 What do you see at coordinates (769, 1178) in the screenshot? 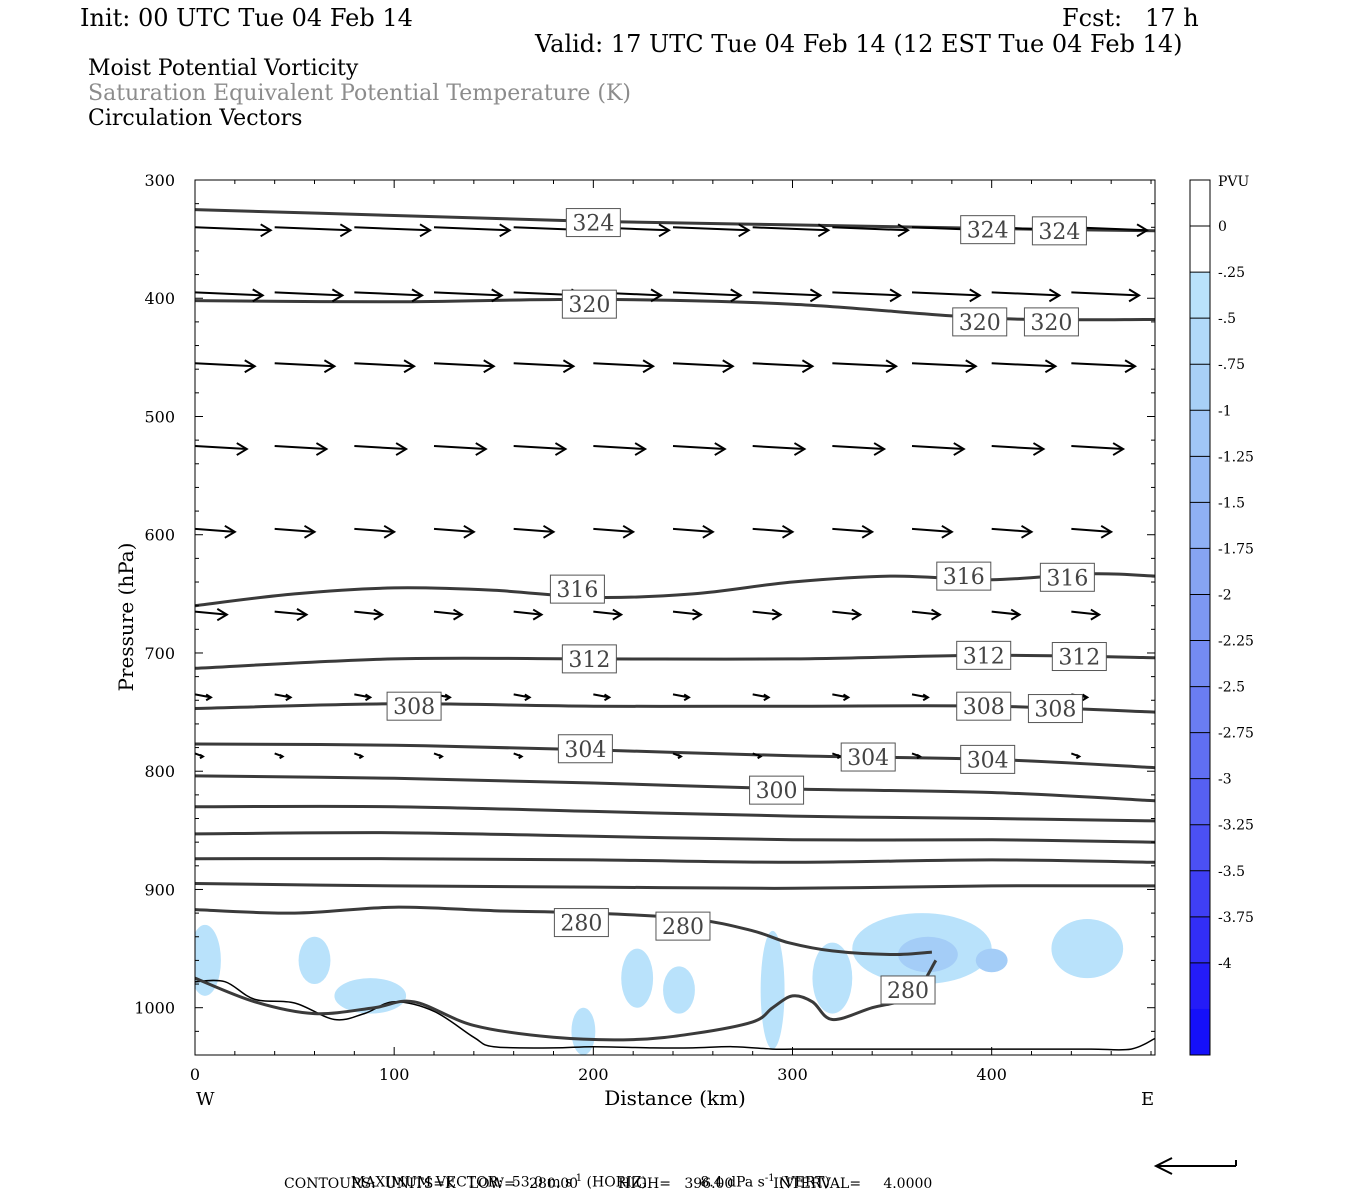
I see `vert-exponent: -1` at bounding box center [769, 1178].